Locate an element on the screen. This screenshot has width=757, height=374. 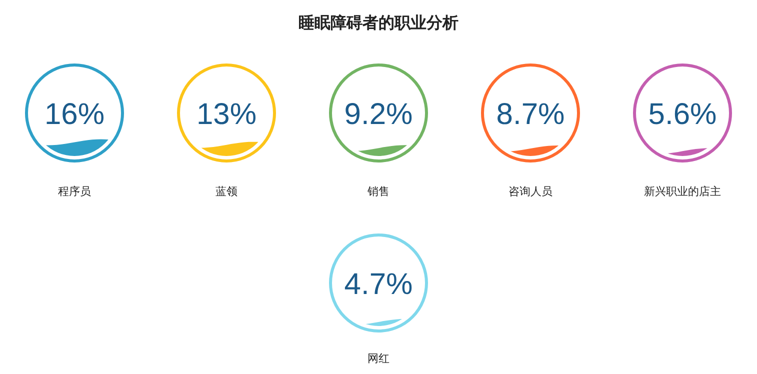
category-label: 新兴职业的店主 is located at coordinates (682, 191).